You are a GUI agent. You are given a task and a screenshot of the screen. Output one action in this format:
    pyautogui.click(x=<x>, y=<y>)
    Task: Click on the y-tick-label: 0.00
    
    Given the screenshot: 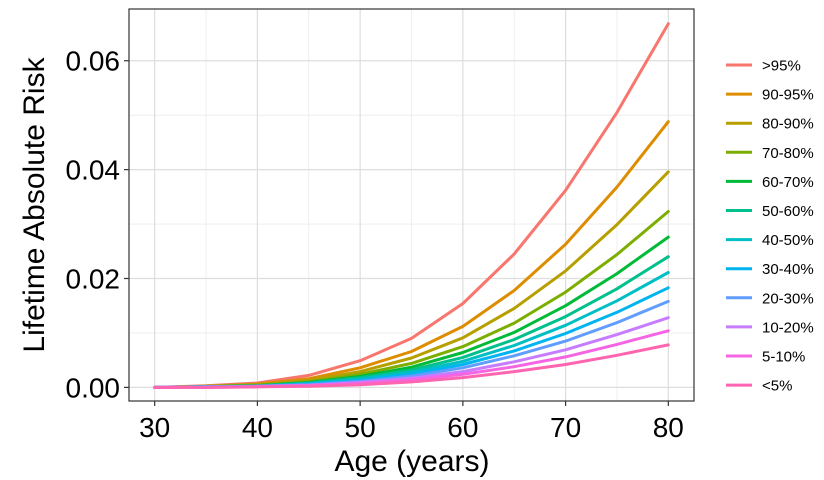 What is the action you would take?
    pyautogui.click(x=93, y=387)
    